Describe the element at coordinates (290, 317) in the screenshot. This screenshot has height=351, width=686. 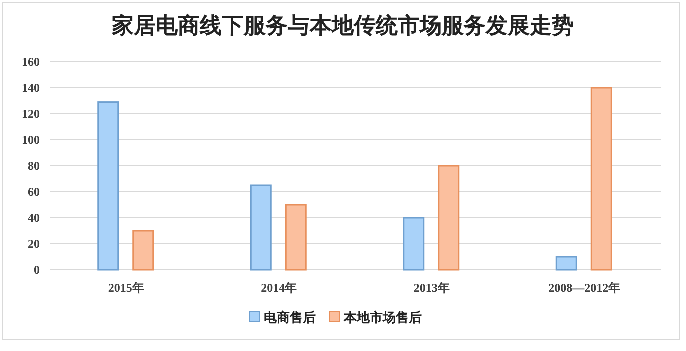
I see `legend-label: 电商售后` at that location.